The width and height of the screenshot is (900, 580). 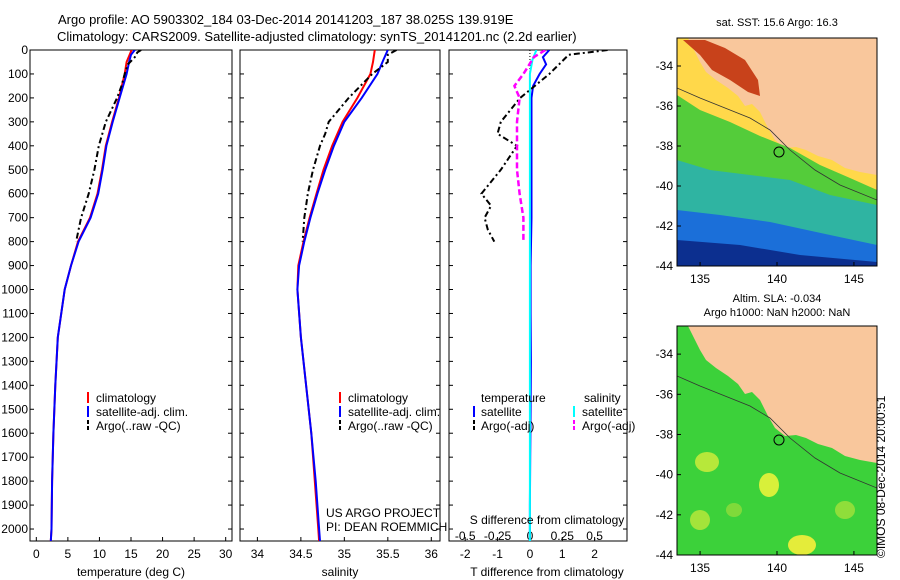 I want to click on legend-title-temperature: temperature, so click(x=513, y=398).